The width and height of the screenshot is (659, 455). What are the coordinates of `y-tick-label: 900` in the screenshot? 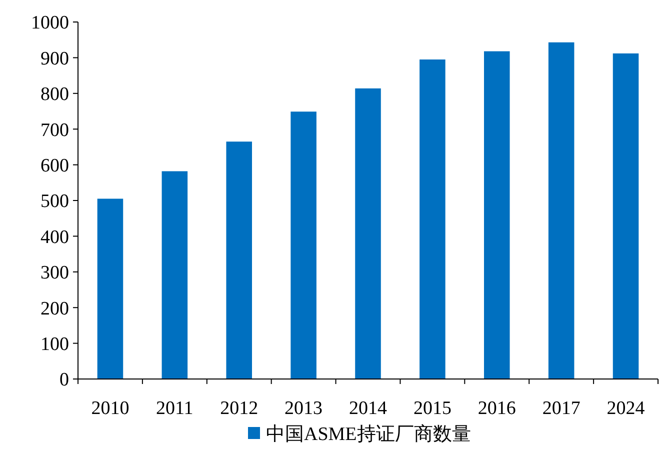 It's located at (54, 59).